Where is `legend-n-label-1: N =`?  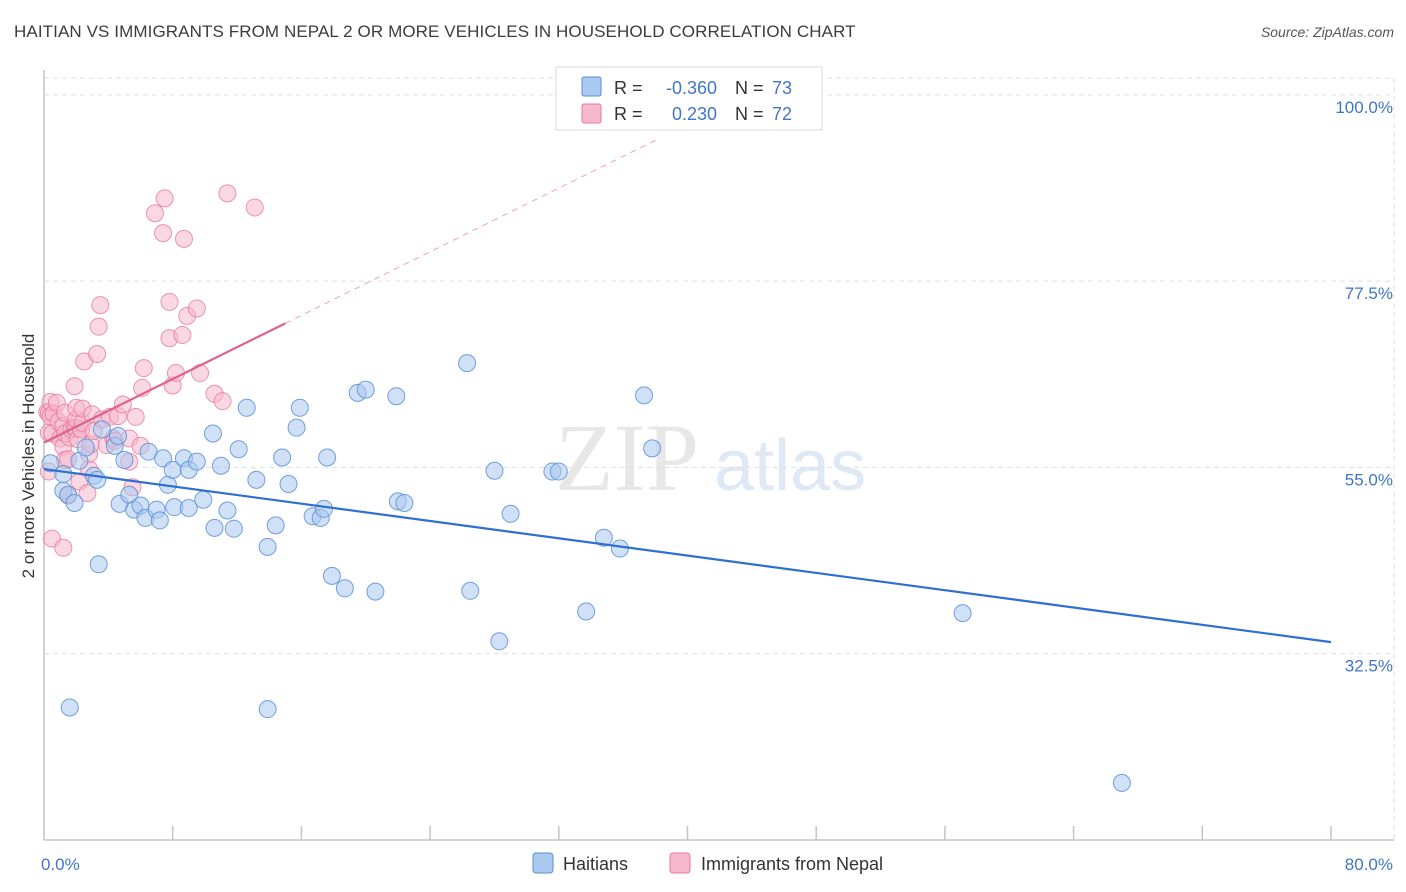 legend-n-label-1: N = is located at coordinates (749, 88).